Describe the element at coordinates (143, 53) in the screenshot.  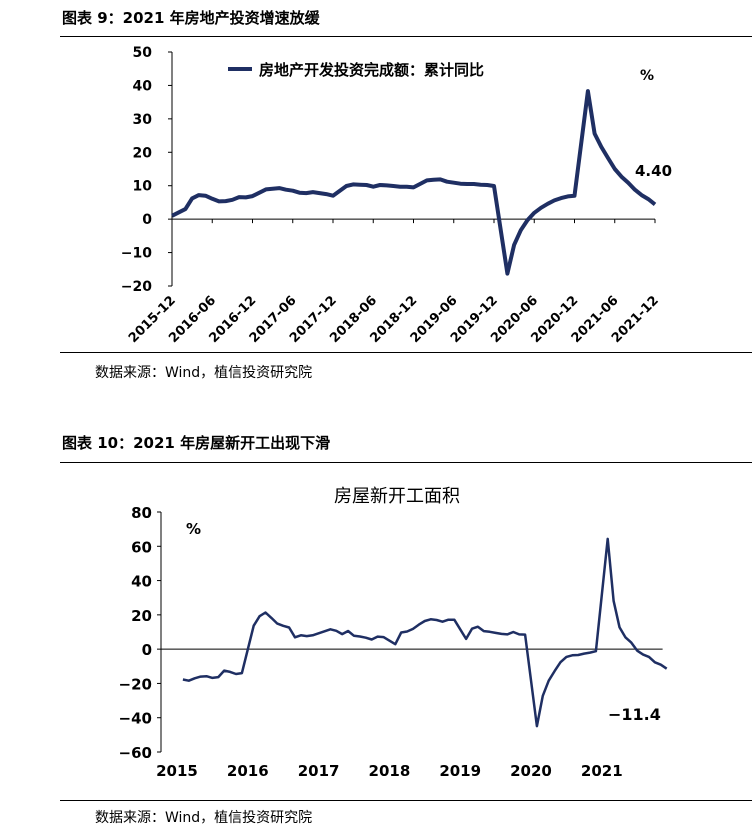
I see `y-tick-label: 50` at that location.